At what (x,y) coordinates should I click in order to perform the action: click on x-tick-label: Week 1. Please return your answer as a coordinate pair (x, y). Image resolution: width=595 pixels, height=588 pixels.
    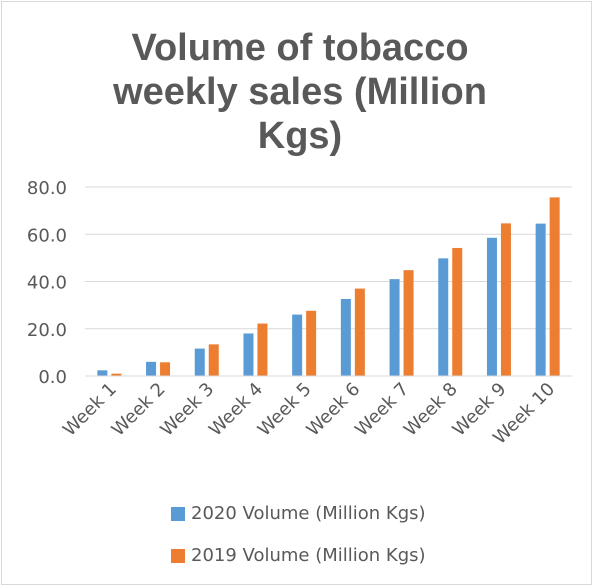
    Looking at the image, I should click on (90, 410).